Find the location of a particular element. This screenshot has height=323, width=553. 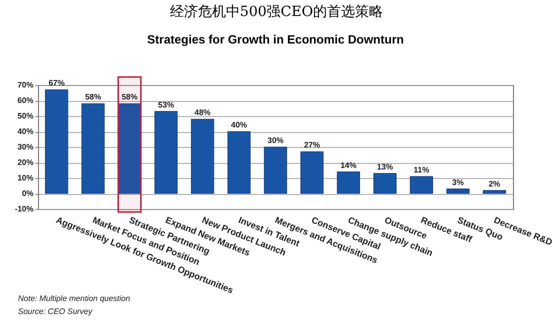

data-label: 3% is located at coordinates (458, 182).